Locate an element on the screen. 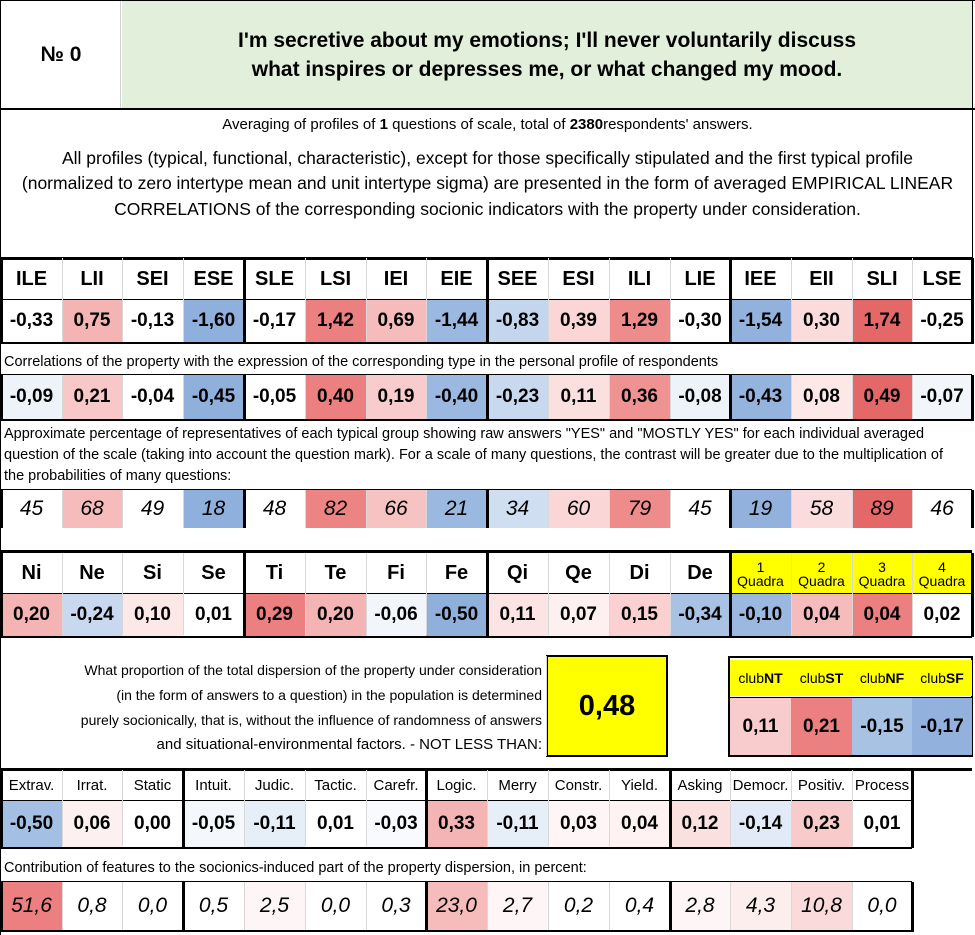 This screenshot has width=975, height=935. percentage-value: 66 is located at coordinates (396, 509).